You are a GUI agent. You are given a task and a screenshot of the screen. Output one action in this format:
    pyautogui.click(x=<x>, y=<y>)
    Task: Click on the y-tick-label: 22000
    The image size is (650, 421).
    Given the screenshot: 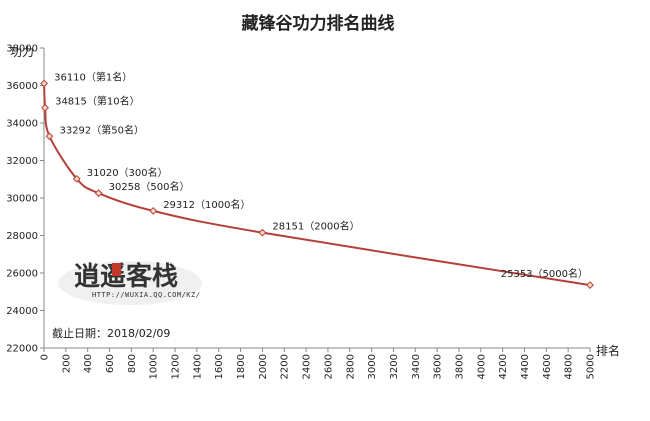 What is the action you would take?
    pyautogui.click(x=22, y=349)
    